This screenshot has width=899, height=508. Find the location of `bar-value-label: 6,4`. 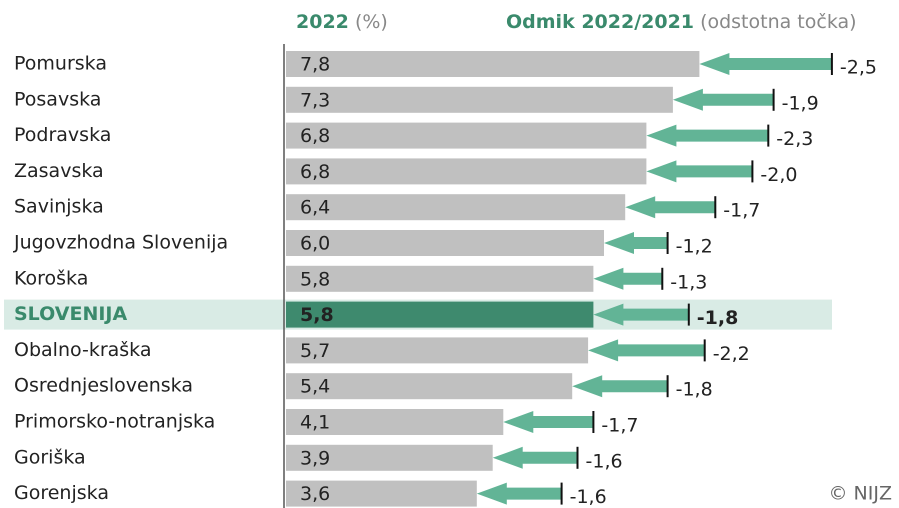

bar-value-label: 6,4 is located at coordinates (315, 208).